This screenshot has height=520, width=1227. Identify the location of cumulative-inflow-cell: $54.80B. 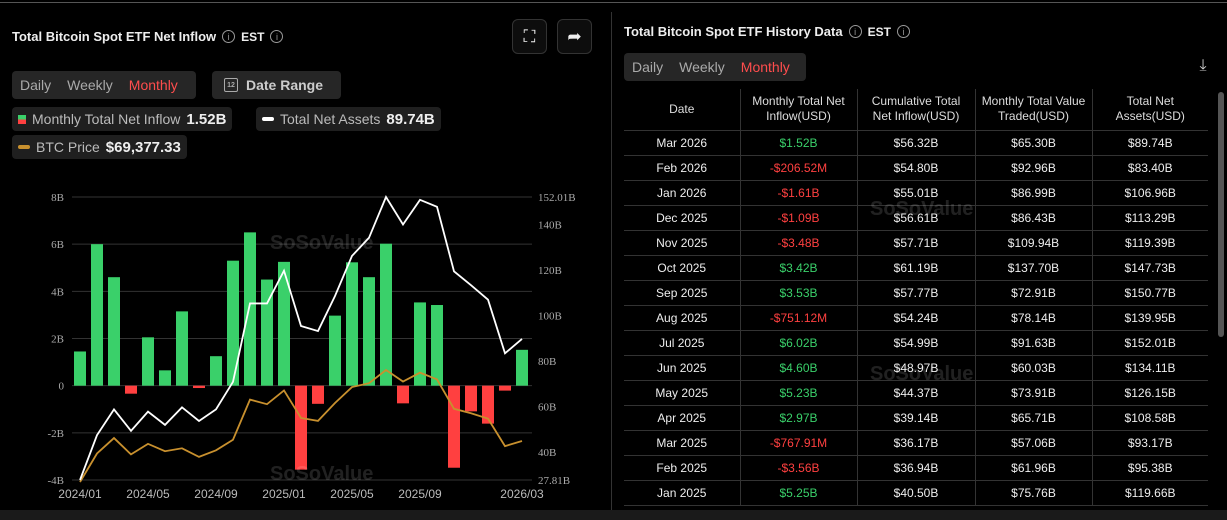
(916, 167).